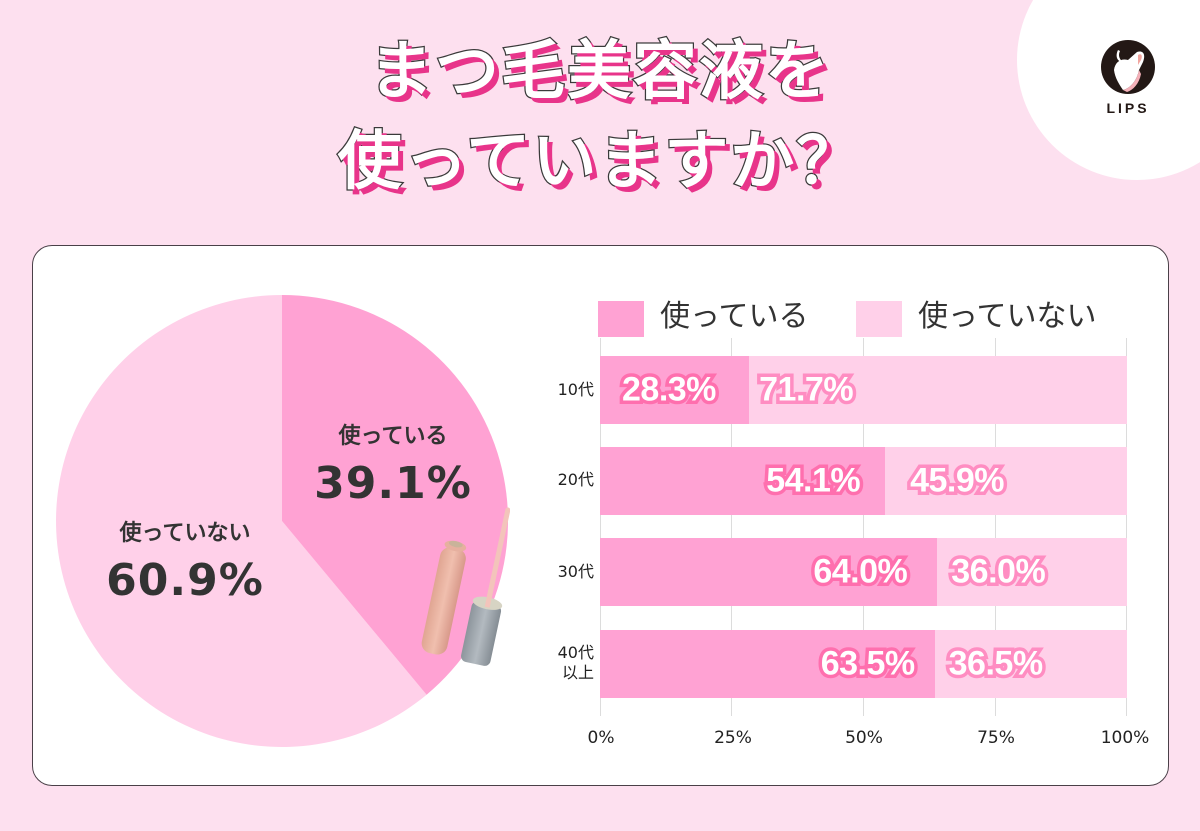 This screenshot has height=831, width=1200. I want to click on bar-segment-unused: 36.0%, so click(1032, 572).